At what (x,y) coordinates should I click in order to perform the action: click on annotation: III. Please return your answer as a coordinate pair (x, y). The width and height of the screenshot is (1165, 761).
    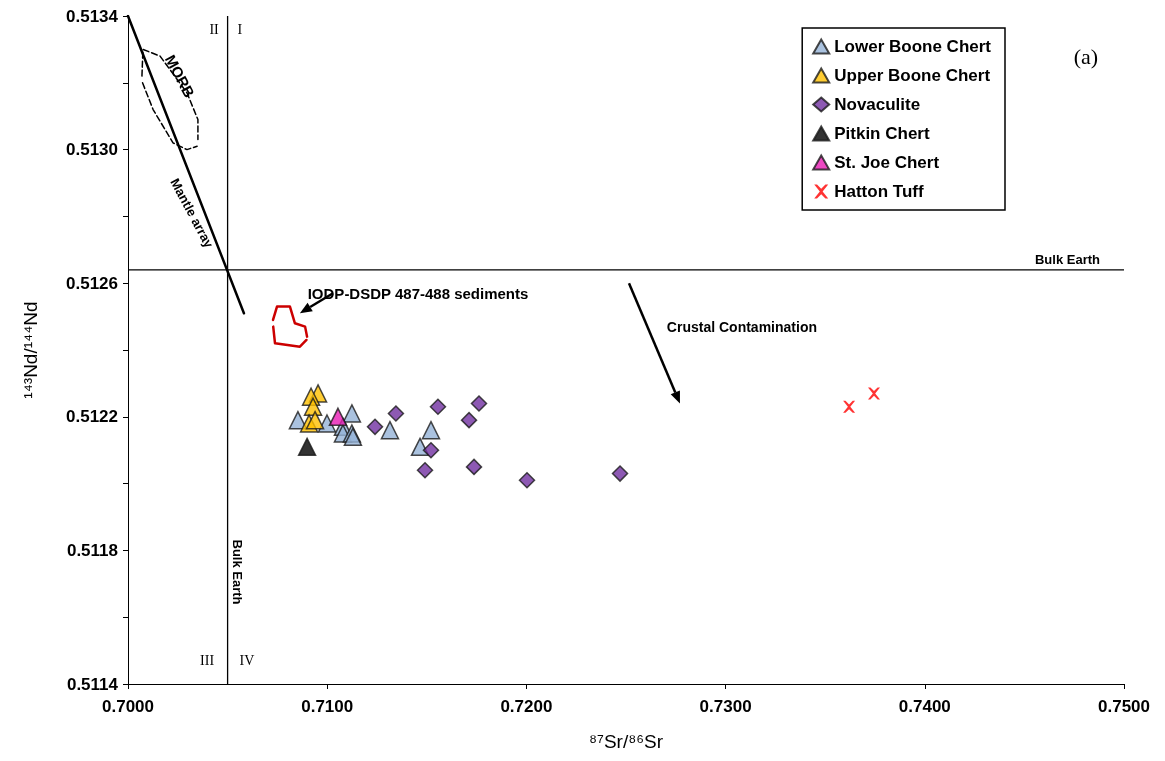
    Looking at the image, I should click on (207, 661).